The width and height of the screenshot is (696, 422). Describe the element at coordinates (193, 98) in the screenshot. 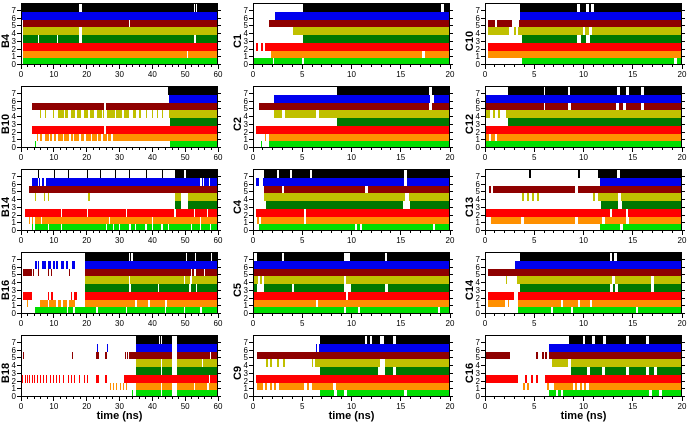

I see `state-6-segment` at that location.